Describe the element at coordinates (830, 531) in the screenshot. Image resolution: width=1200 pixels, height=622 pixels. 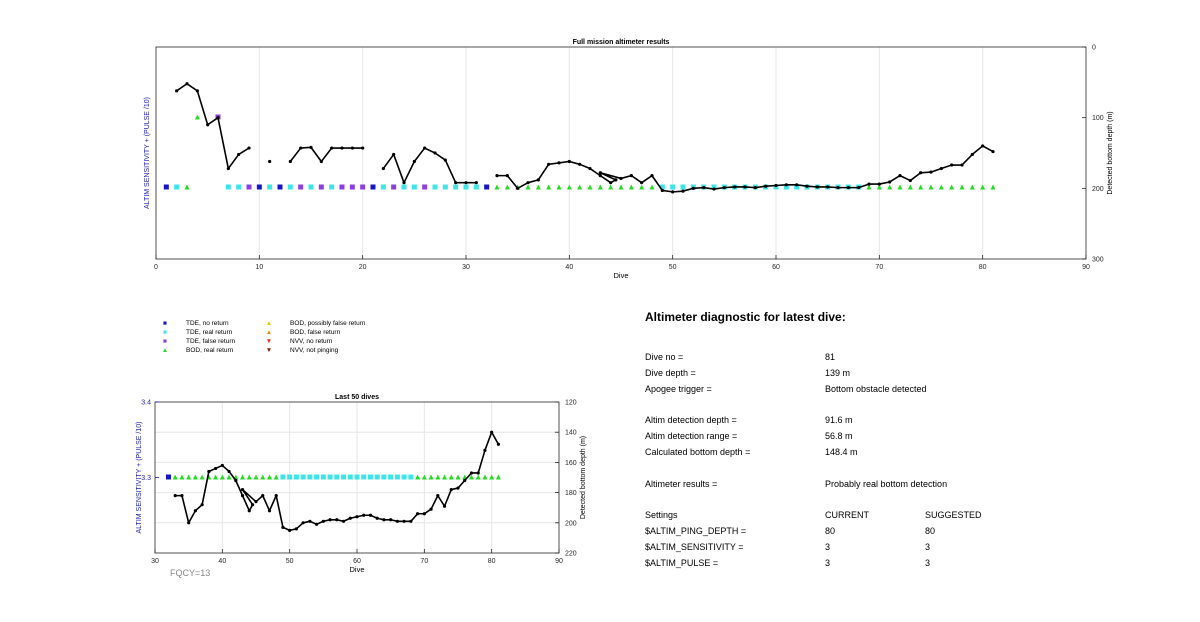
I see `settings-row-col2: 80` at that location.